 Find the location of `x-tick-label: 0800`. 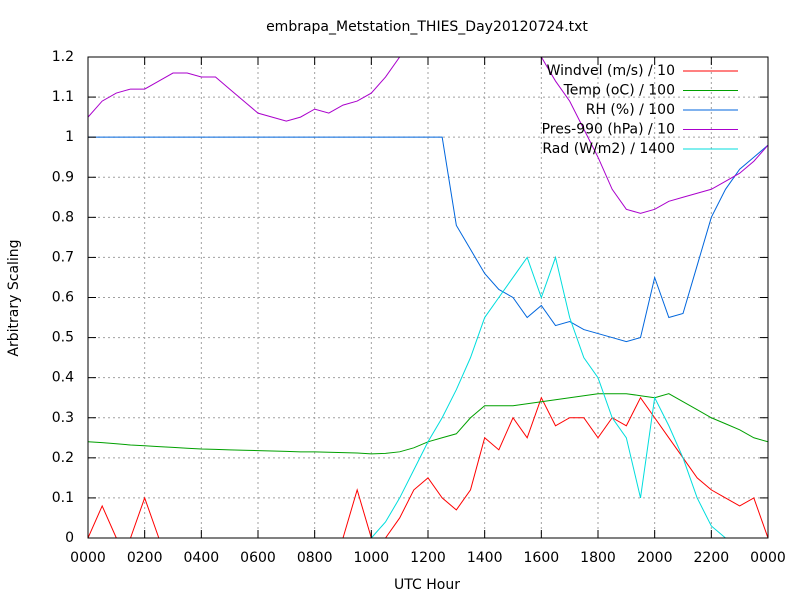

x-tick-label: 0800 is located at coordinates (315, 558).